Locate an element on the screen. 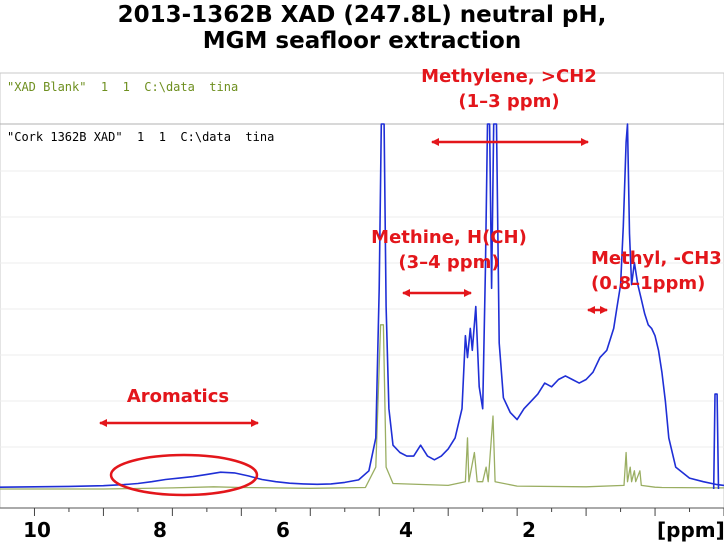  methine-annotation-line-1: Methine, H(CH) is located at coordinates (449, 237).